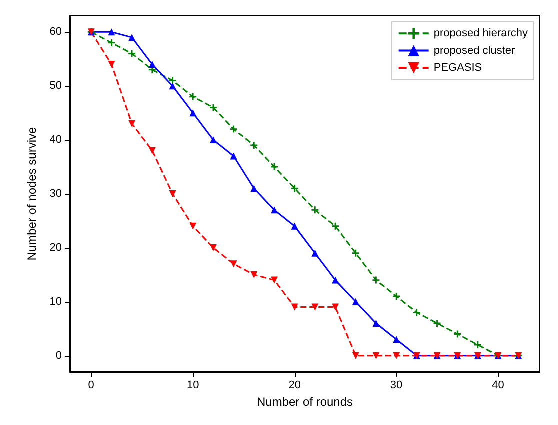 This screenshot has height=425, width=558. I want to click on y-tick-label: 0, so click(59, 356).